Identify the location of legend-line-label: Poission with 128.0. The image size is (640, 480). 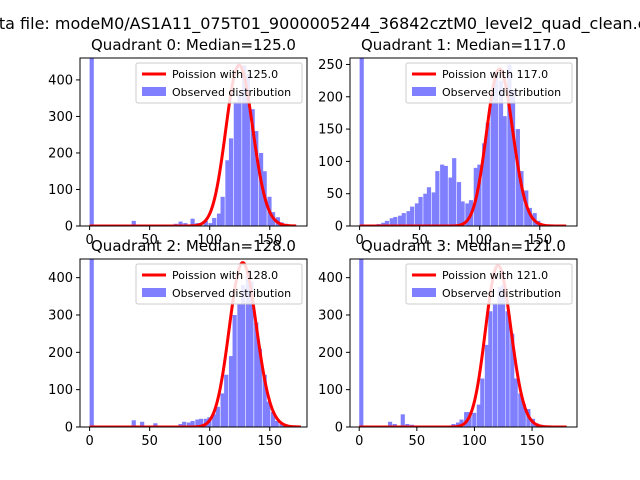
(225, 275).